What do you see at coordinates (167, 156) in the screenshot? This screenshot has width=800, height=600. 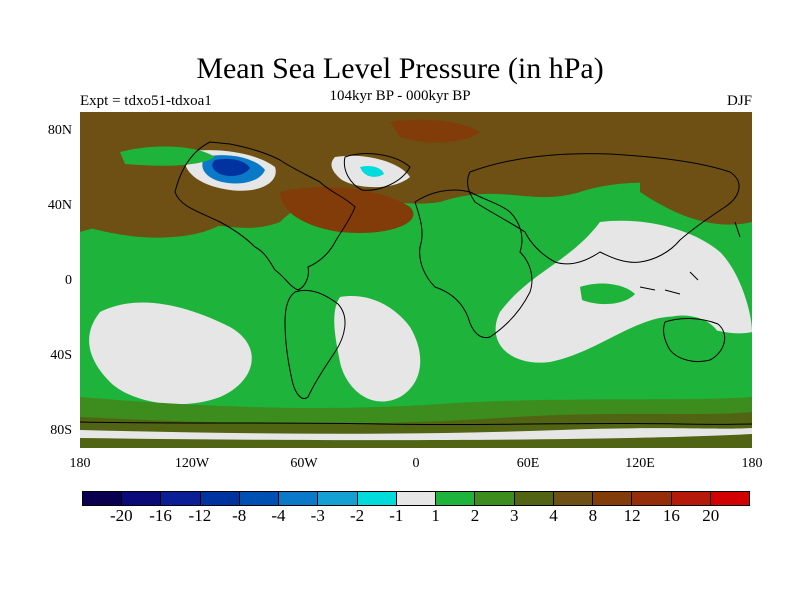 I see `region-arctic-positive` at bounding box center [167, 156].